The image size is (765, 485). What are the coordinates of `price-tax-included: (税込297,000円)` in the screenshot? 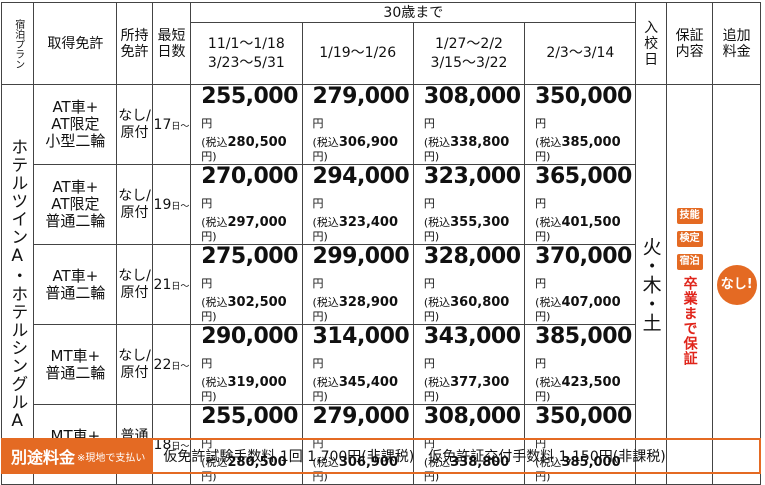 It's located at (244, 229).